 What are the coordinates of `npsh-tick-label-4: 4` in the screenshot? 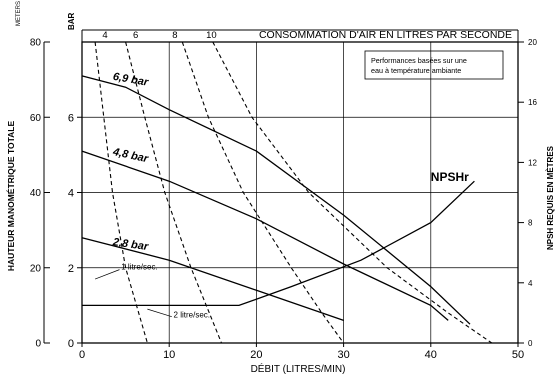 It's located at (530, 283).